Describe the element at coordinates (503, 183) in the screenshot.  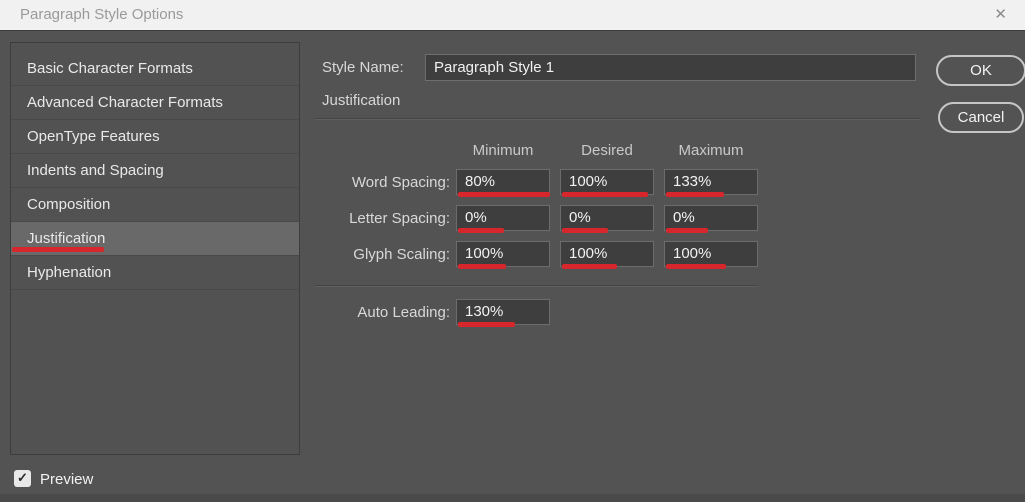
I see `word-spacing-minimum-field: 80%` at that location.